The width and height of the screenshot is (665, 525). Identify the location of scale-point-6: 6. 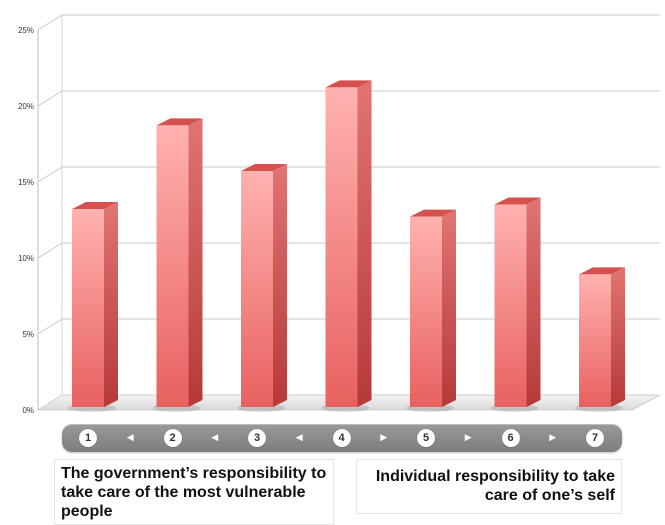
(510, 438).